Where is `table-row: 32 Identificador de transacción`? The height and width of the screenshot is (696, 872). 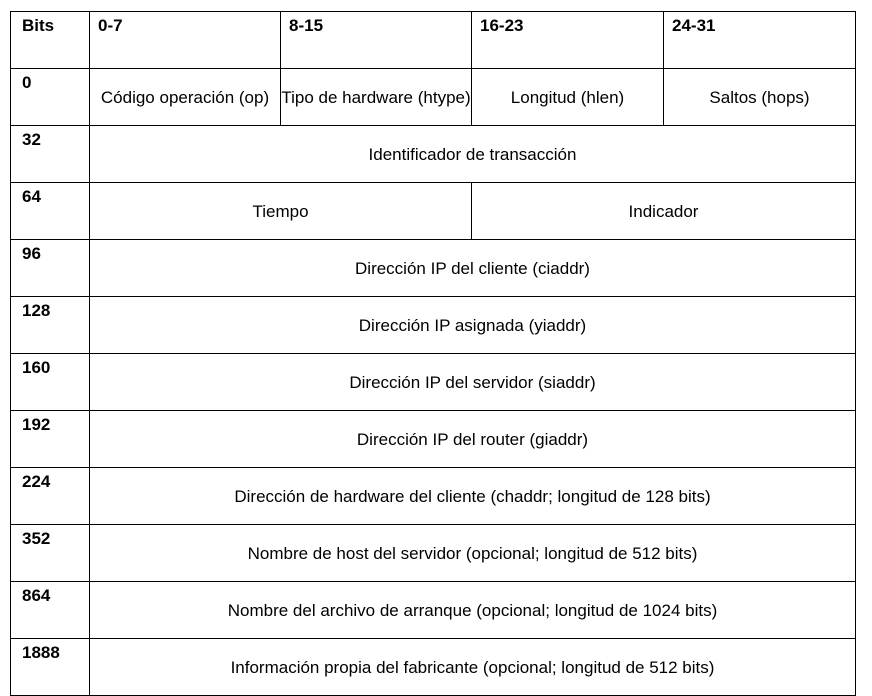
table-row: 32 Identificador de transacción is located at coordinates (433, 154).